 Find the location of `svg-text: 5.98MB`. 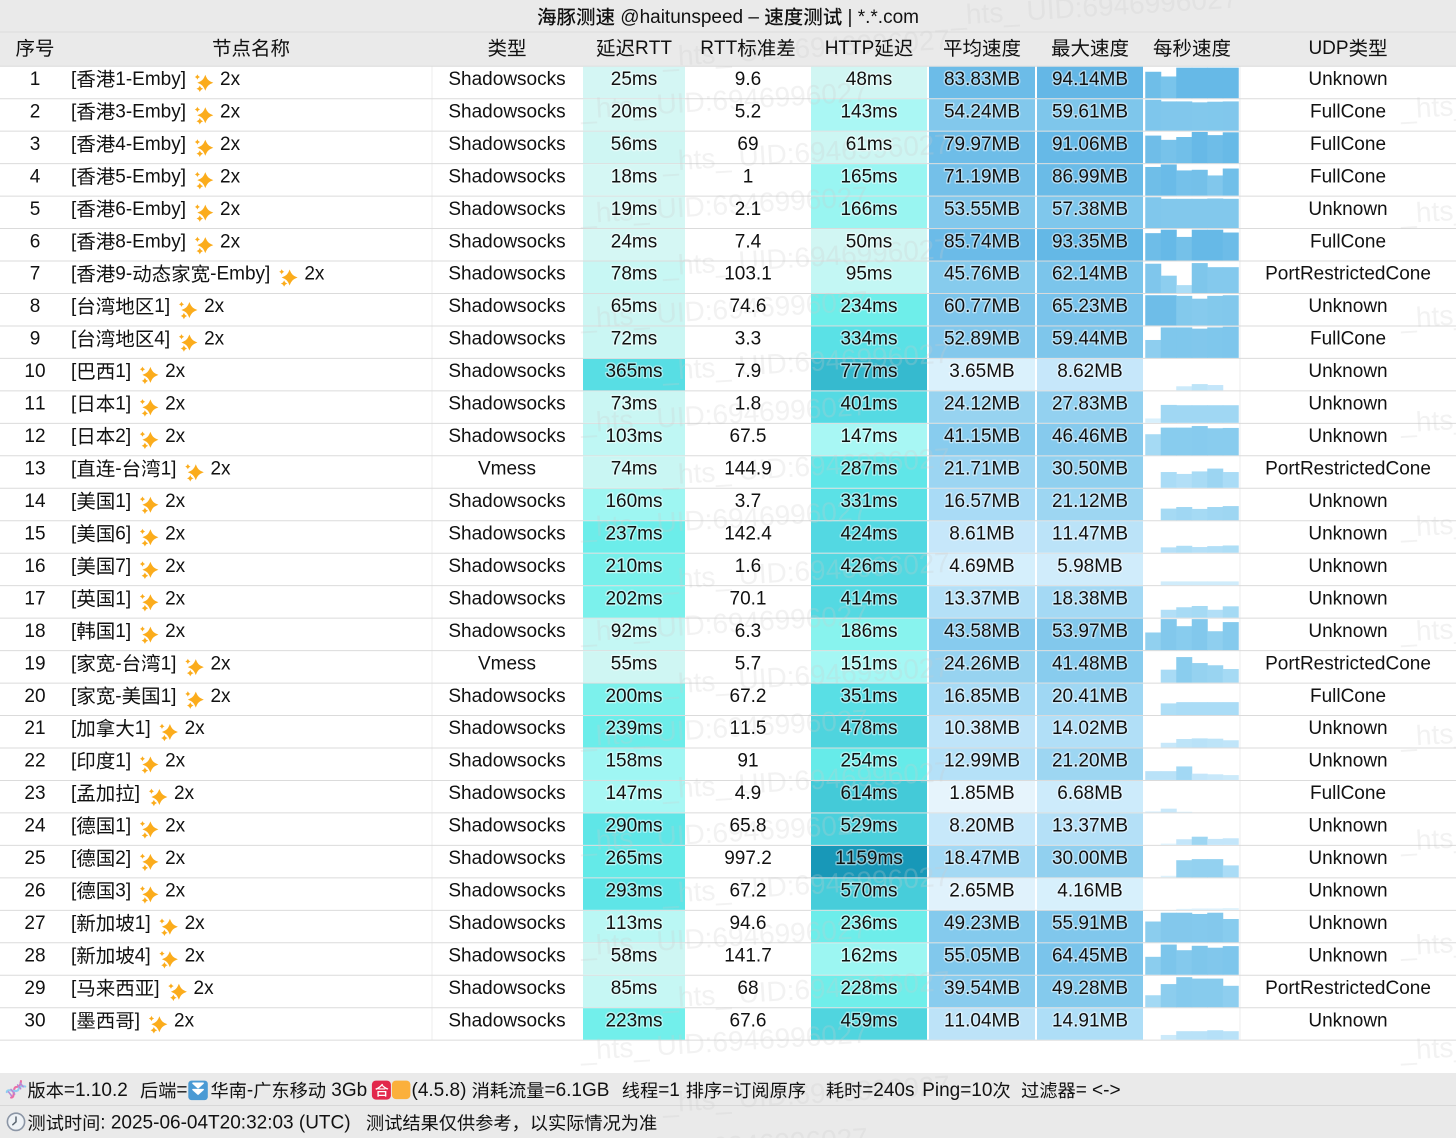

svg-text: 5.98MB is located at coordinates (1089, 566).